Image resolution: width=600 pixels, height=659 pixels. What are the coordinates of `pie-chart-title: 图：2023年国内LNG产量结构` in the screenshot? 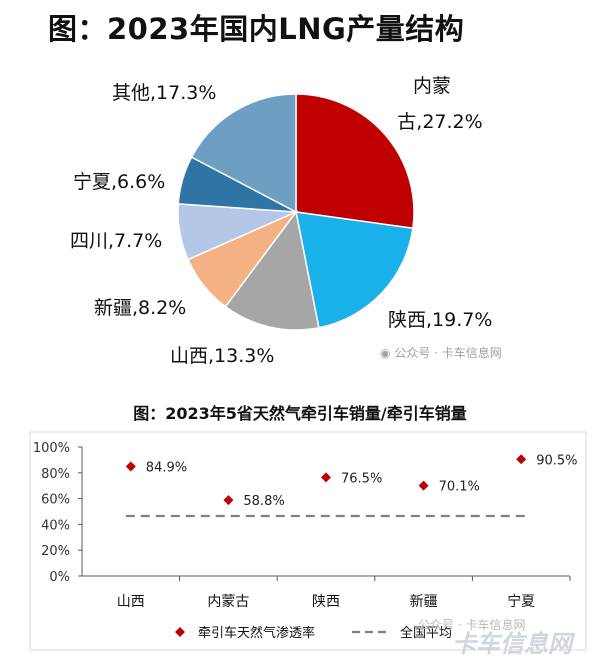 It's located at (256, 29).